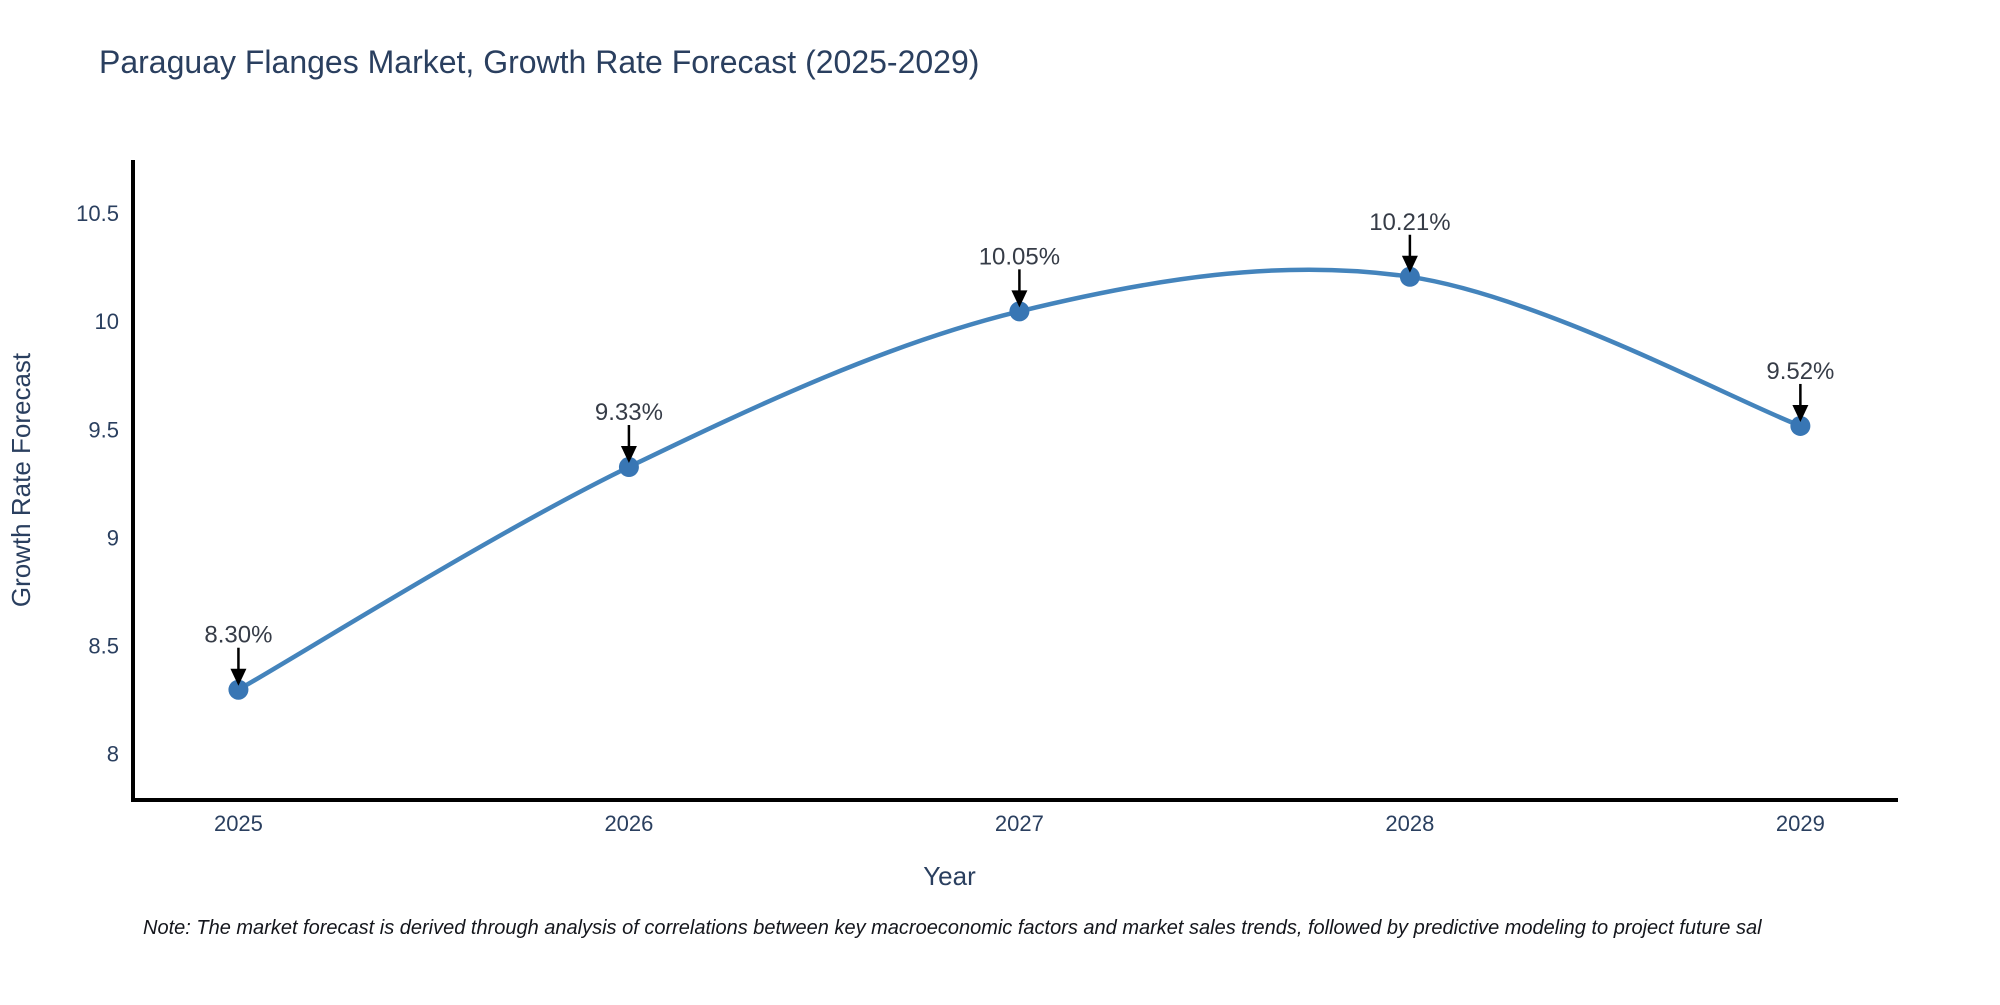 The image size is (2000, 1005). Describe the element at coordinates (21, 479) in the screenshot. I see `y-axis-title: Growth Rate Forecast` at that location.